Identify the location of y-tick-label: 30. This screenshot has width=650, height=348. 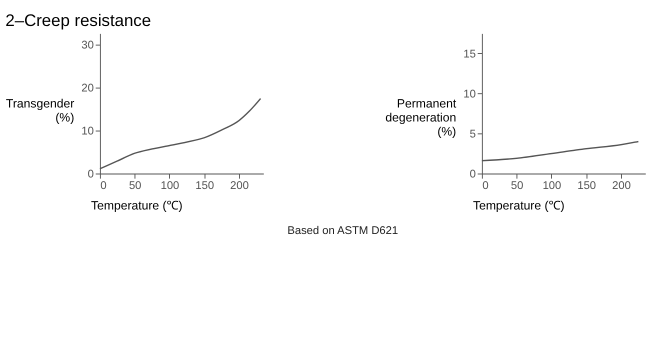
(87, 45).